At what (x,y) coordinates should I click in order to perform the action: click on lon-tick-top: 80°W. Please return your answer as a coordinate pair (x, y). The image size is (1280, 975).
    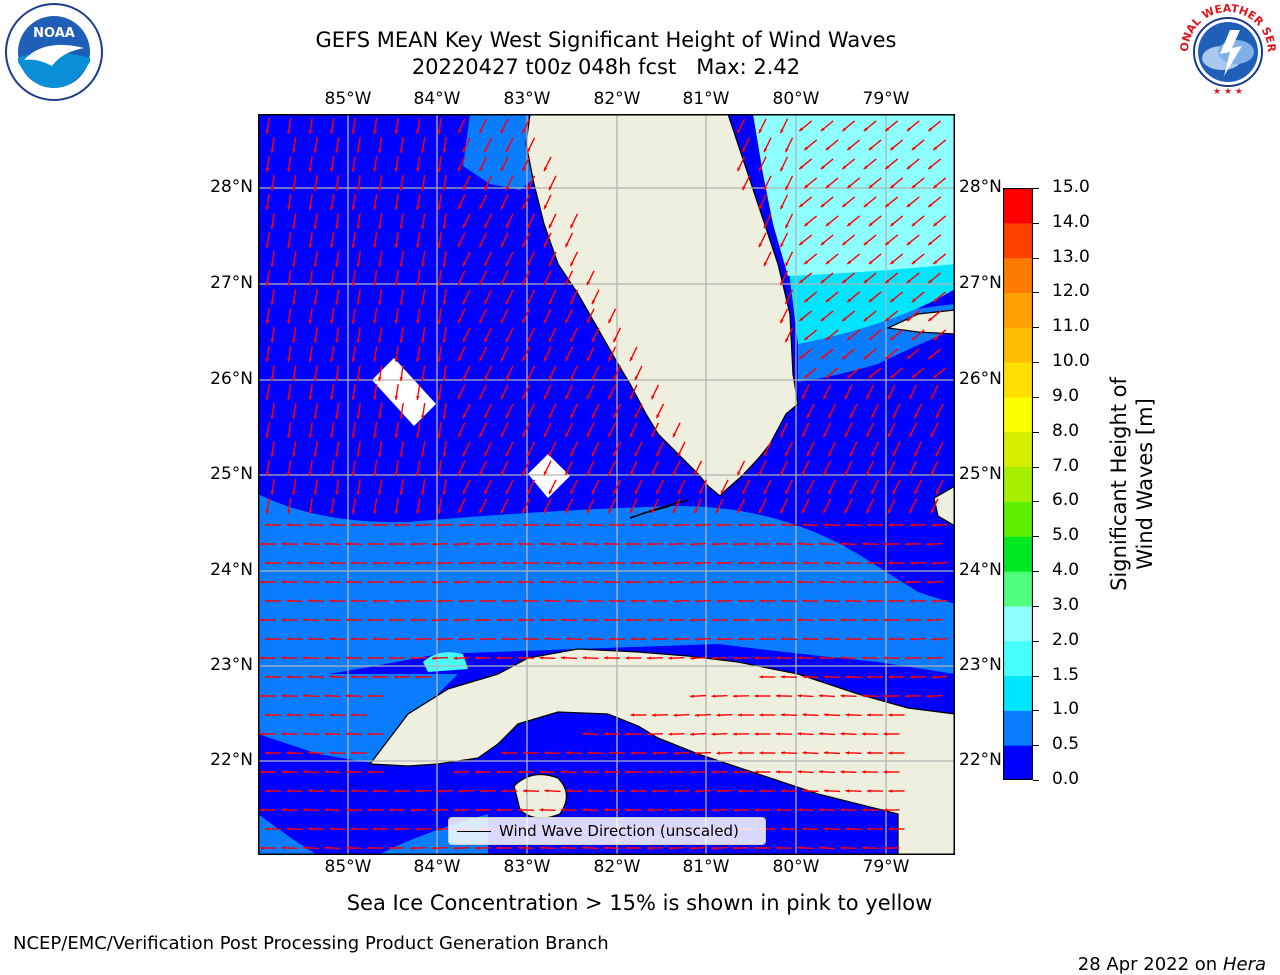
    Looking at the image, I should click on (796, 99).